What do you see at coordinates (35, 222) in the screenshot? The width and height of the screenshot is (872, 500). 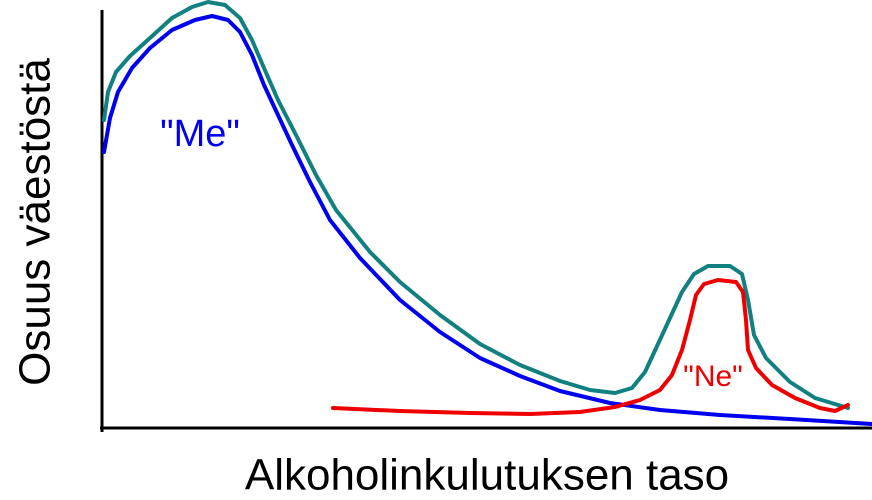 I see `y-axis-label: Osuus väestöstä` at bounding box center [35, 222].